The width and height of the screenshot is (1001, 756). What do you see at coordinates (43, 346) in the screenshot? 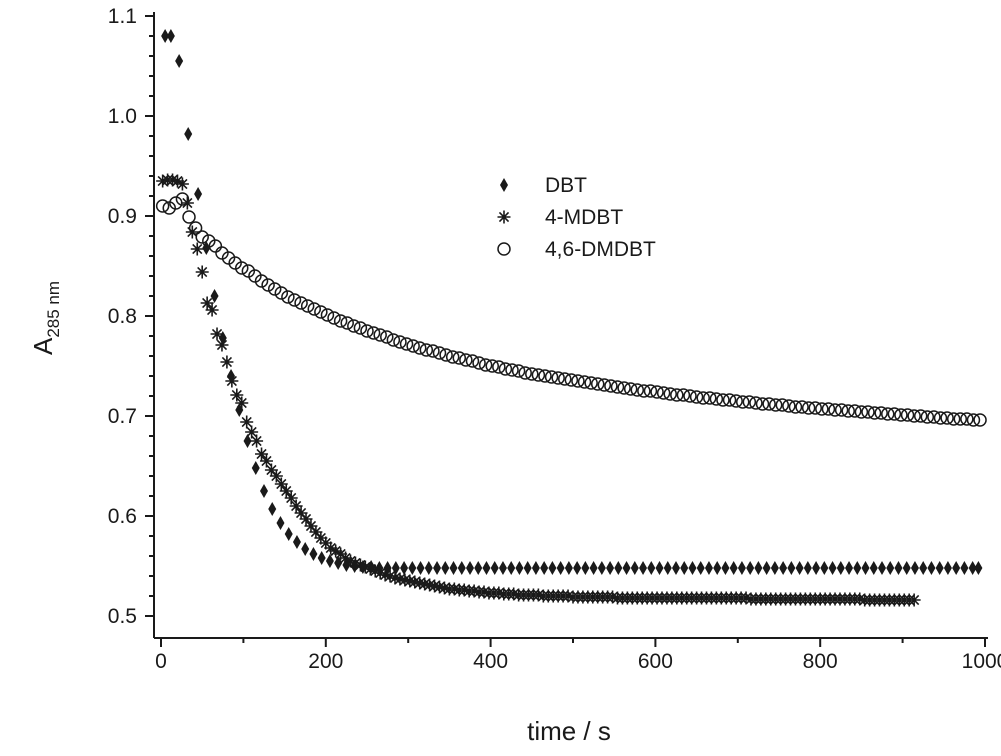
I see `y-axis-title-main: A` at bounding box center [43, 346].